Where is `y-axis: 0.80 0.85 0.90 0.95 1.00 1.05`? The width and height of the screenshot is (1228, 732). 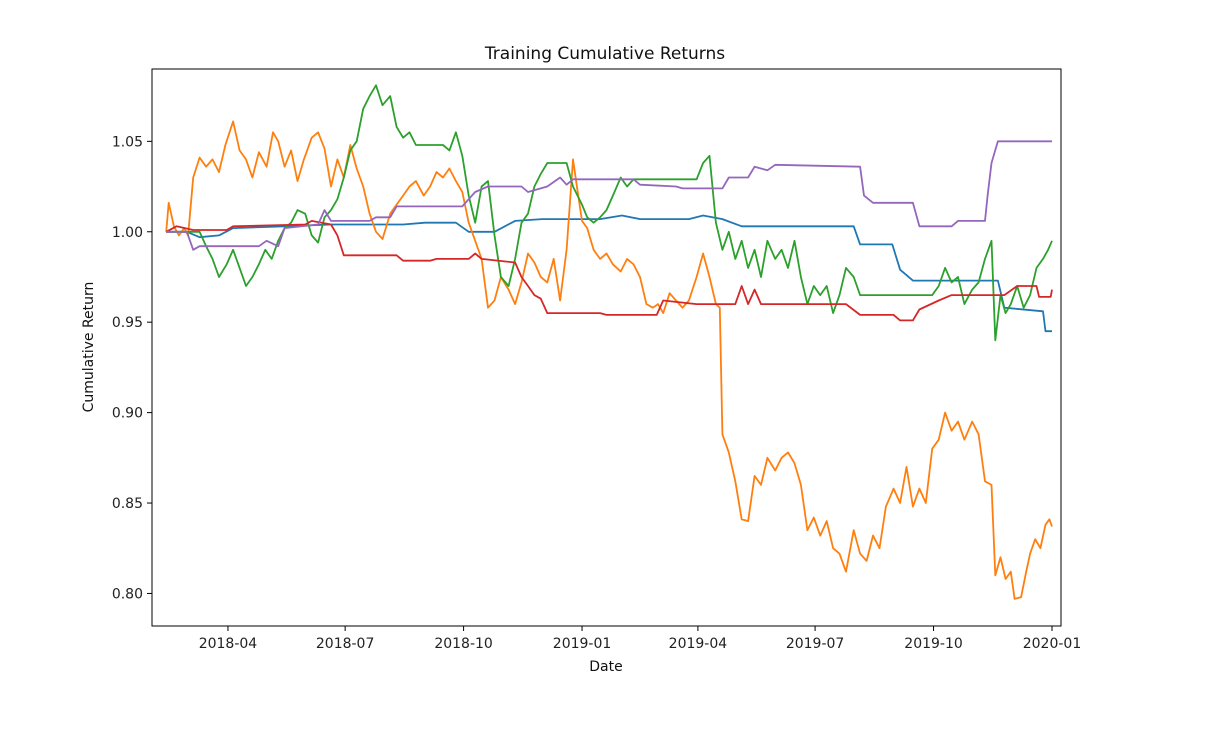 y-axis: 0.80 0.85 0.90 0.95 1.00 1.05 is located at coordinates (132, 368).